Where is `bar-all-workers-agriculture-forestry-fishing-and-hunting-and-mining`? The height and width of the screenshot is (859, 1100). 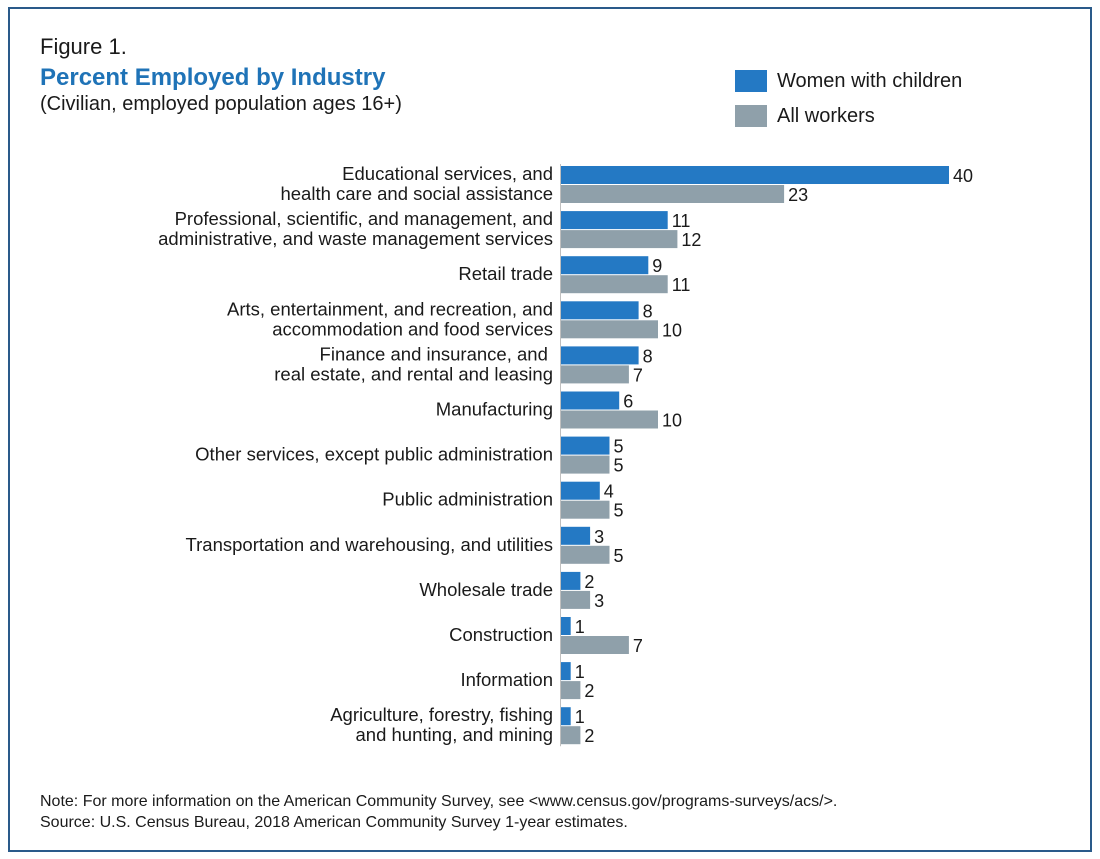 bar-all-workers-agriculture-forestry-fishing-and-hunting-and-mining is located at coordinates (571, 735).